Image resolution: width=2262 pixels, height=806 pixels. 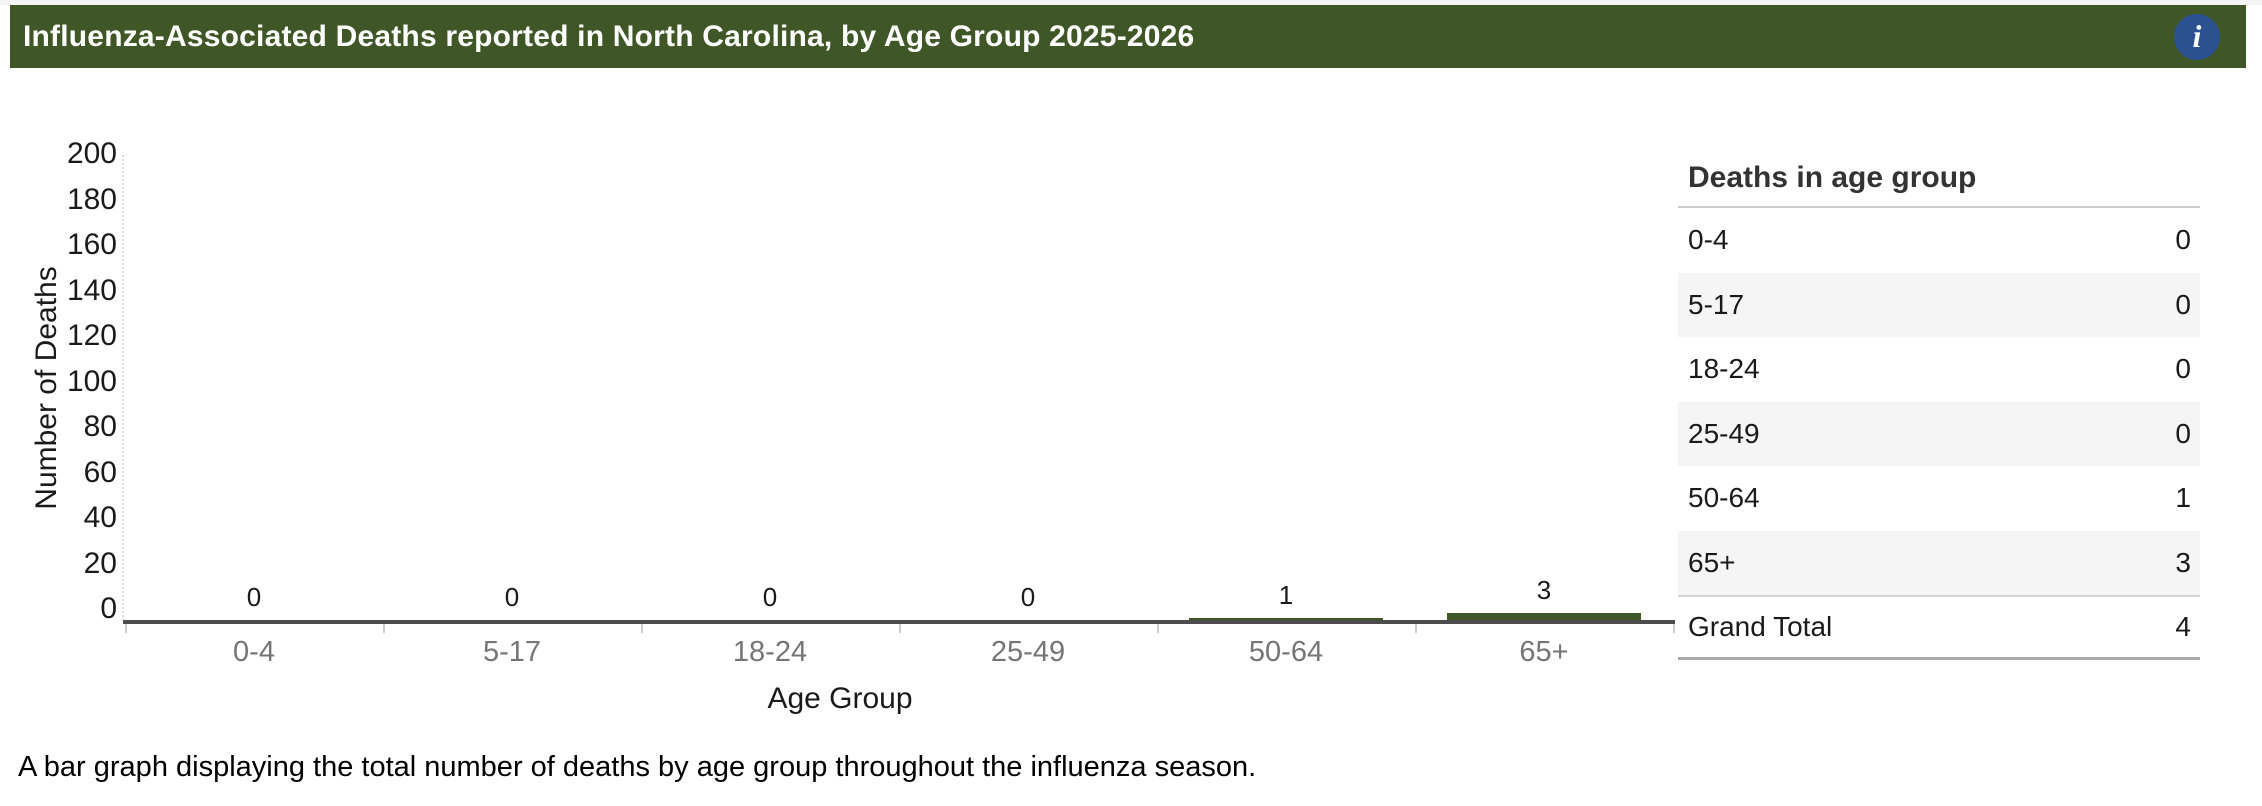 I want to click on x-tick-label: 65+, so click(x=1544, y=652).